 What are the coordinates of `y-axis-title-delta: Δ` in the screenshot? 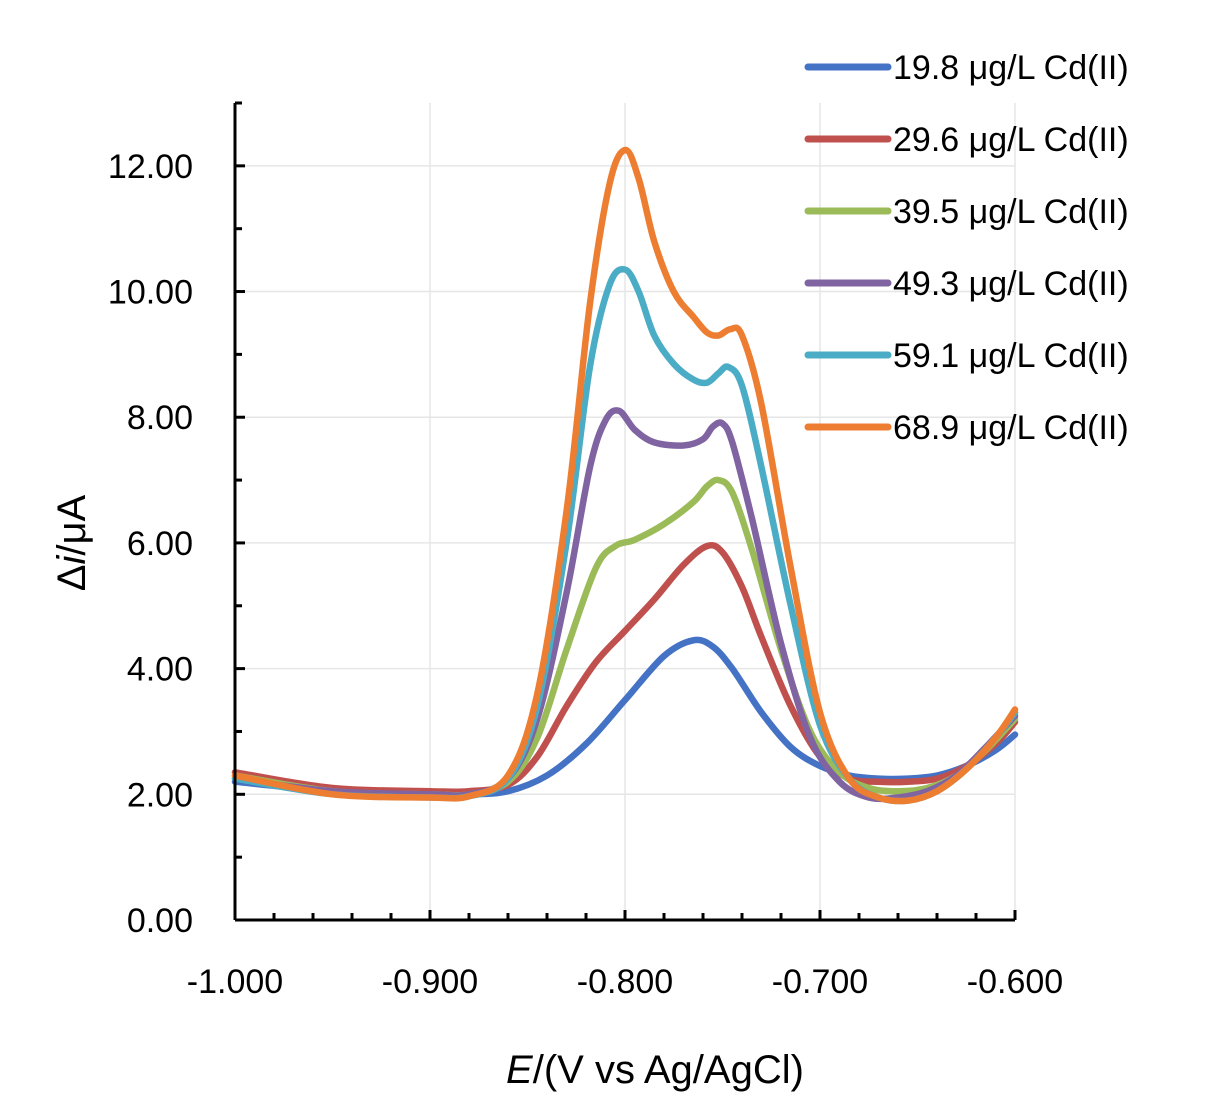 It's located at (72, 578).